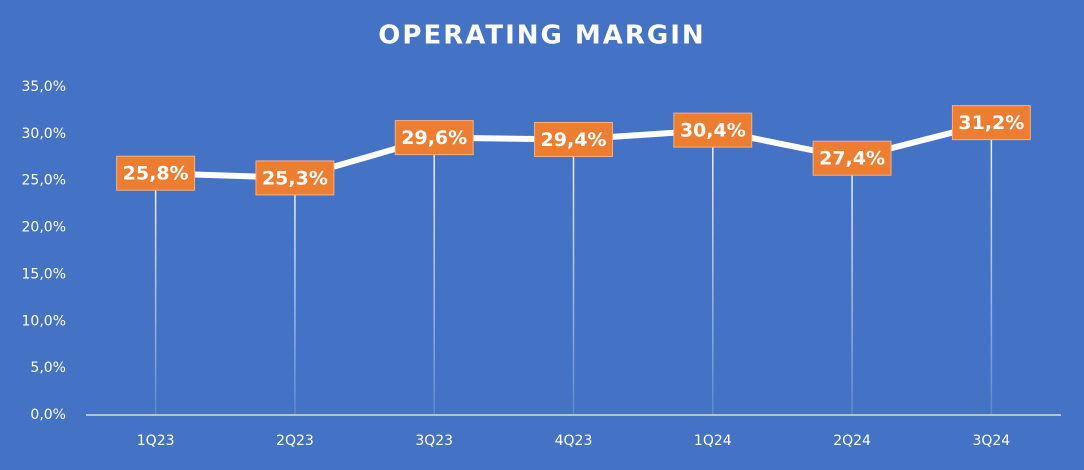 The height and width of the screenshot is (470, 1084). I want to click on y-tick-label: 30,0%, so click(44, 134).